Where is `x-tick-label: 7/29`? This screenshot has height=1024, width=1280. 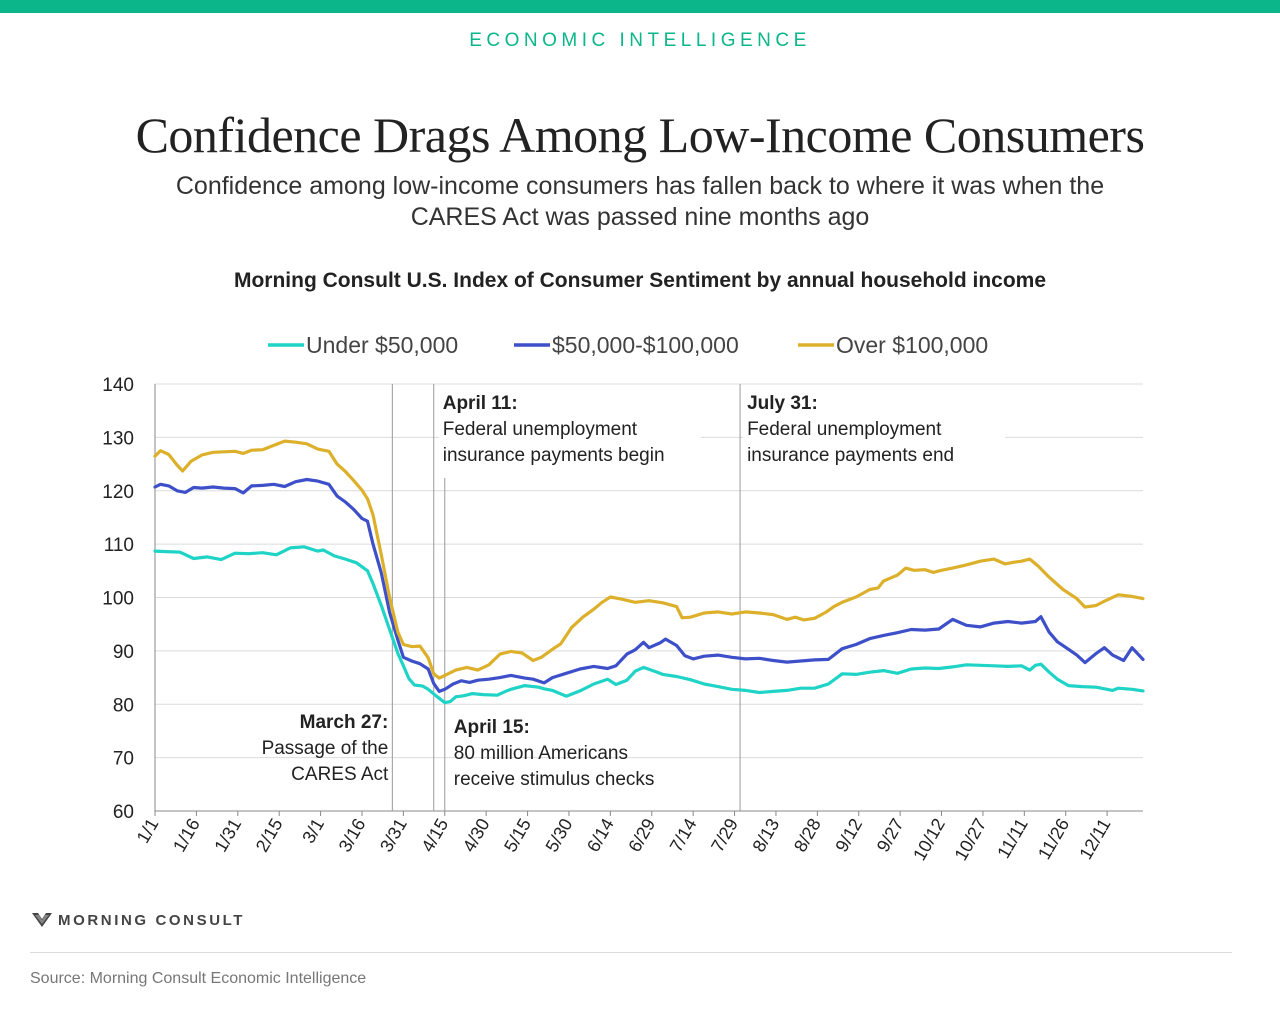
x-tick-label: 7/29 is located at coordinates (724, 835).